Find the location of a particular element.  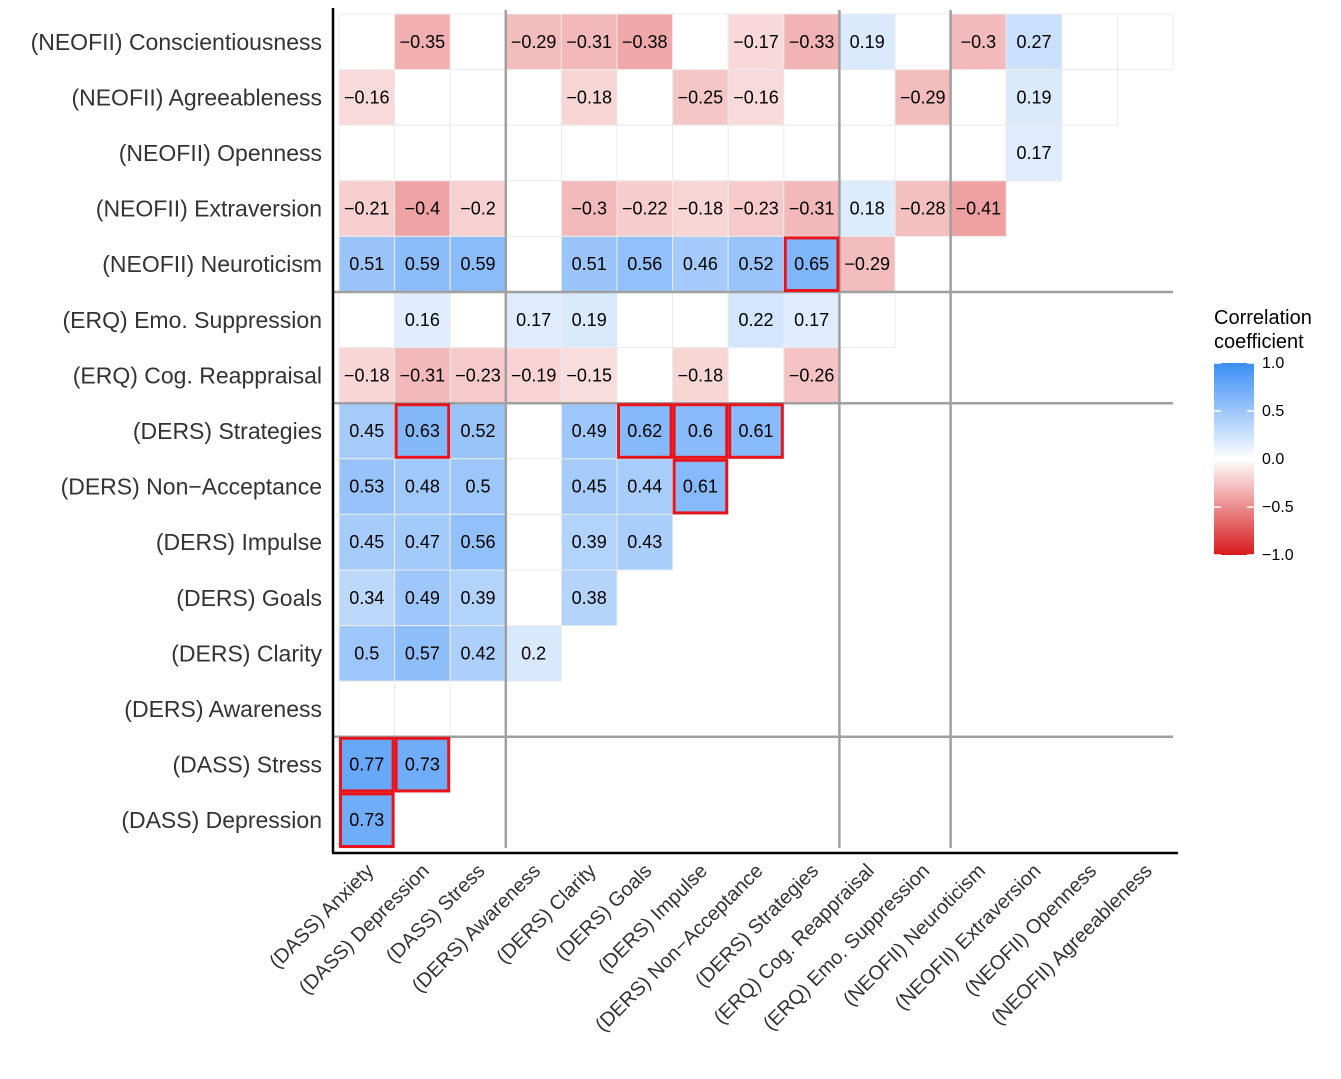

cell-value-label: −0.16 is located at coordinates (756, 97).